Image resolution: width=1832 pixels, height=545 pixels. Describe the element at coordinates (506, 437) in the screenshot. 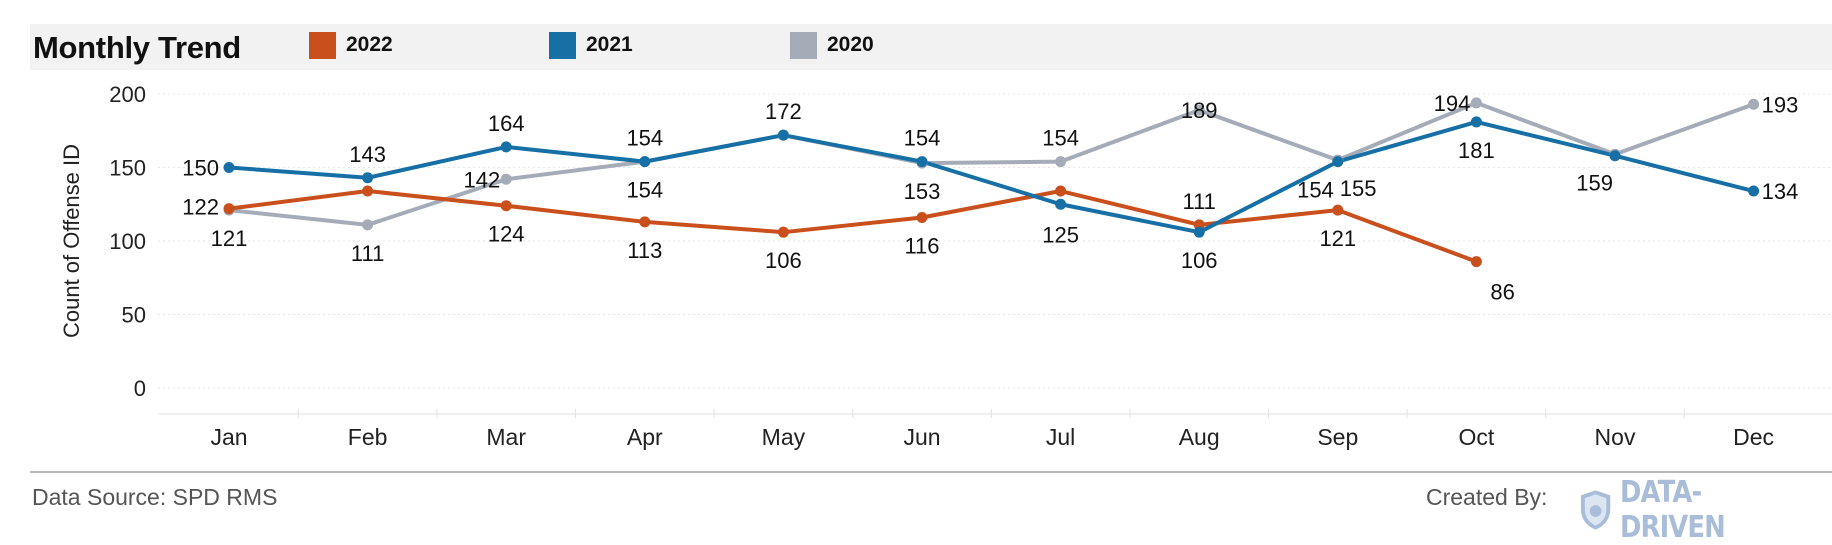

I see `x-tick-label: Mar` at that location.